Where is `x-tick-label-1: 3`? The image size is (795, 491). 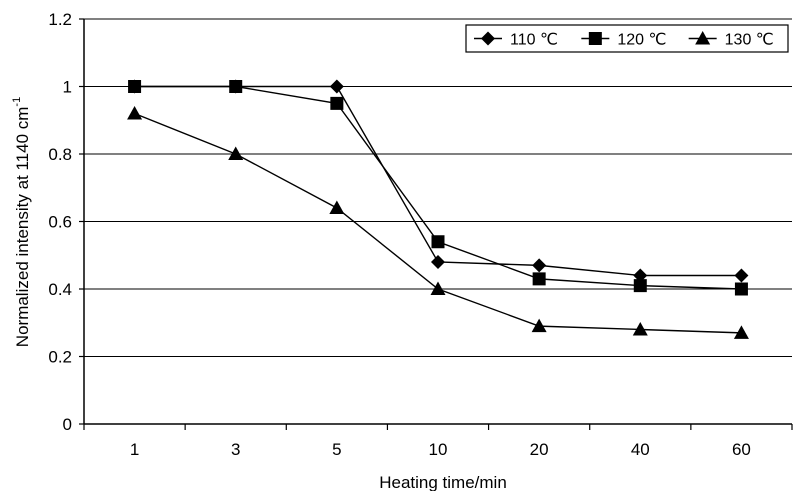
x-tick-label-1: 3 is located at coordinates (235, 449).